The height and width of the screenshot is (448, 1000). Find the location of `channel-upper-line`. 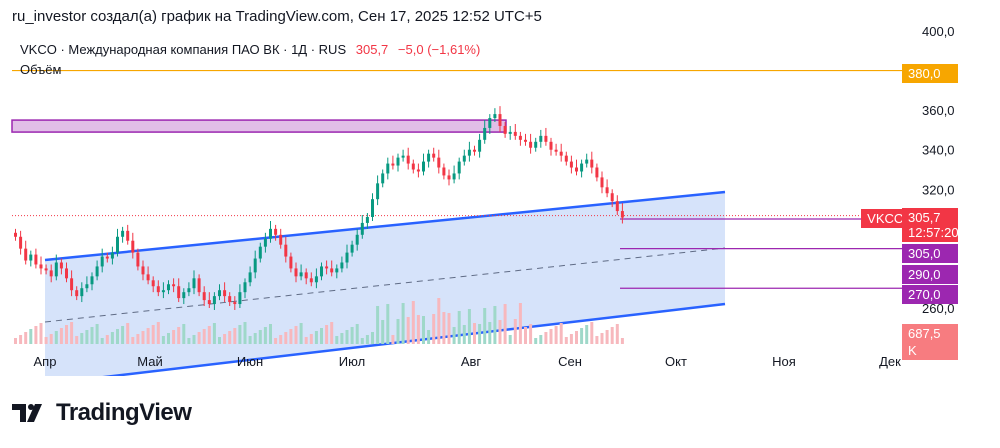

channel-upper-line is located at coordinates (385, 226).